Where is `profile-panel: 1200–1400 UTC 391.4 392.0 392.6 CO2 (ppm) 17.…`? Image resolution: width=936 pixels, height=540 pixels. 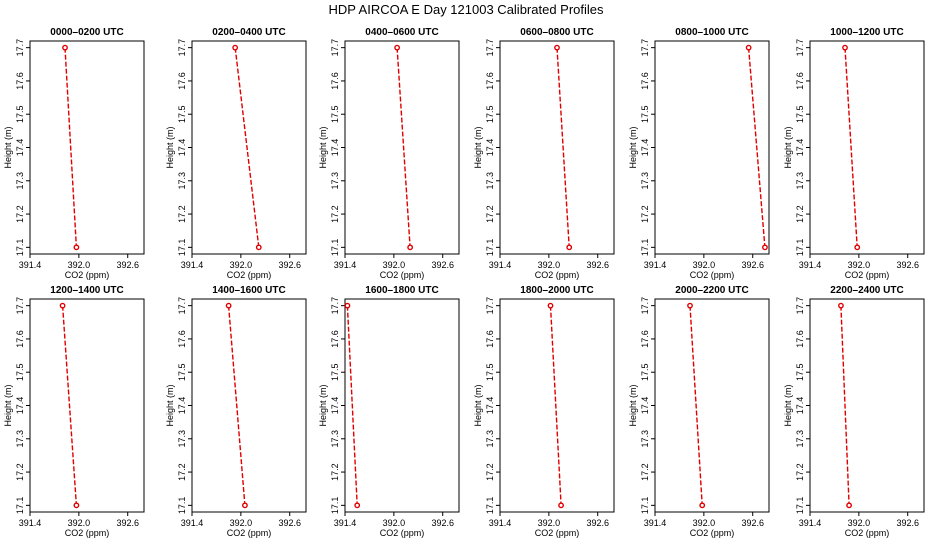
profile-panel: 1200–1400 UTC 391.4 392.0 392.6 CO2 (ppm) 17.… is located at coordinates (74, 411).